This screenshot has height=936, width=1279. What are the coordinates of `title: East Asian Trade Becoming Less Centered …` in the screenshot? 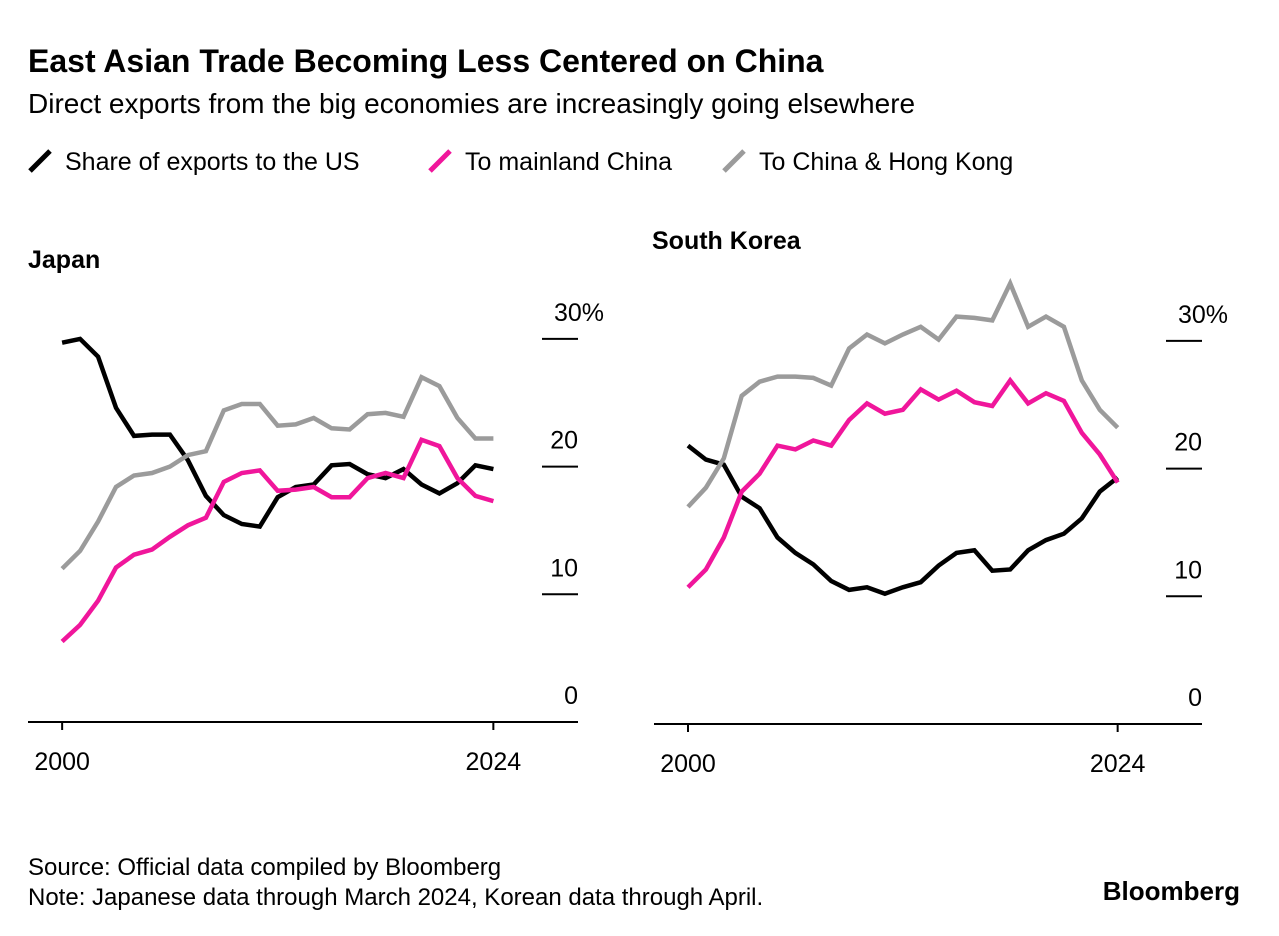 It's located at (426, 61).